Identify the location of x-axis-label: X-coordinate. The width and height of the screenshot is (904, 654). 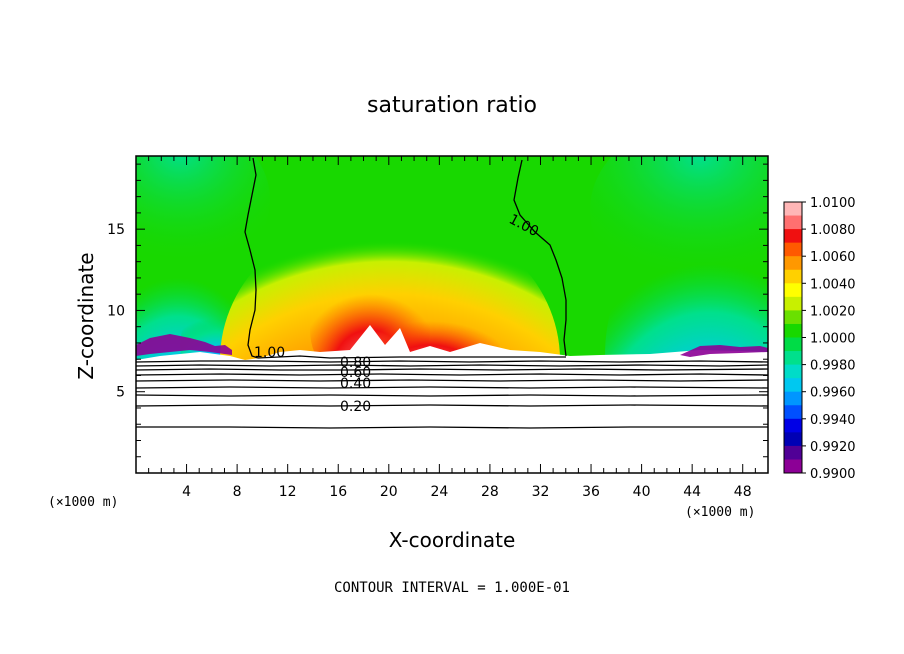
(452, 540).